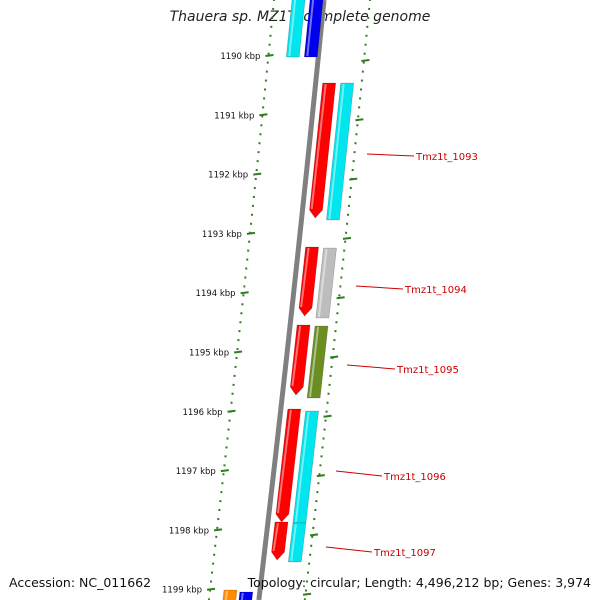 The height and width of the screenshot is (600, 600). I want to click on genome-backbone, so click(291, 300).